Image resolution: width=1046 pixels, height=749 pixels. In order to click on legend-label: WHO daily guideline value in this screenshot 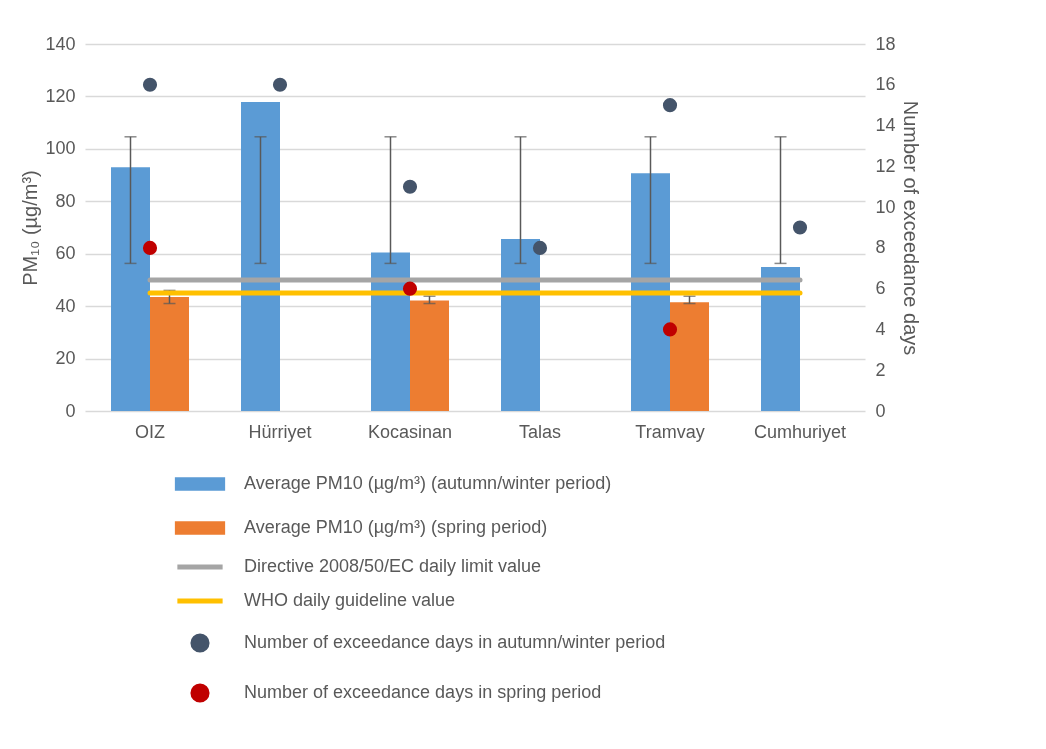, I will do `click(350, 600)`.